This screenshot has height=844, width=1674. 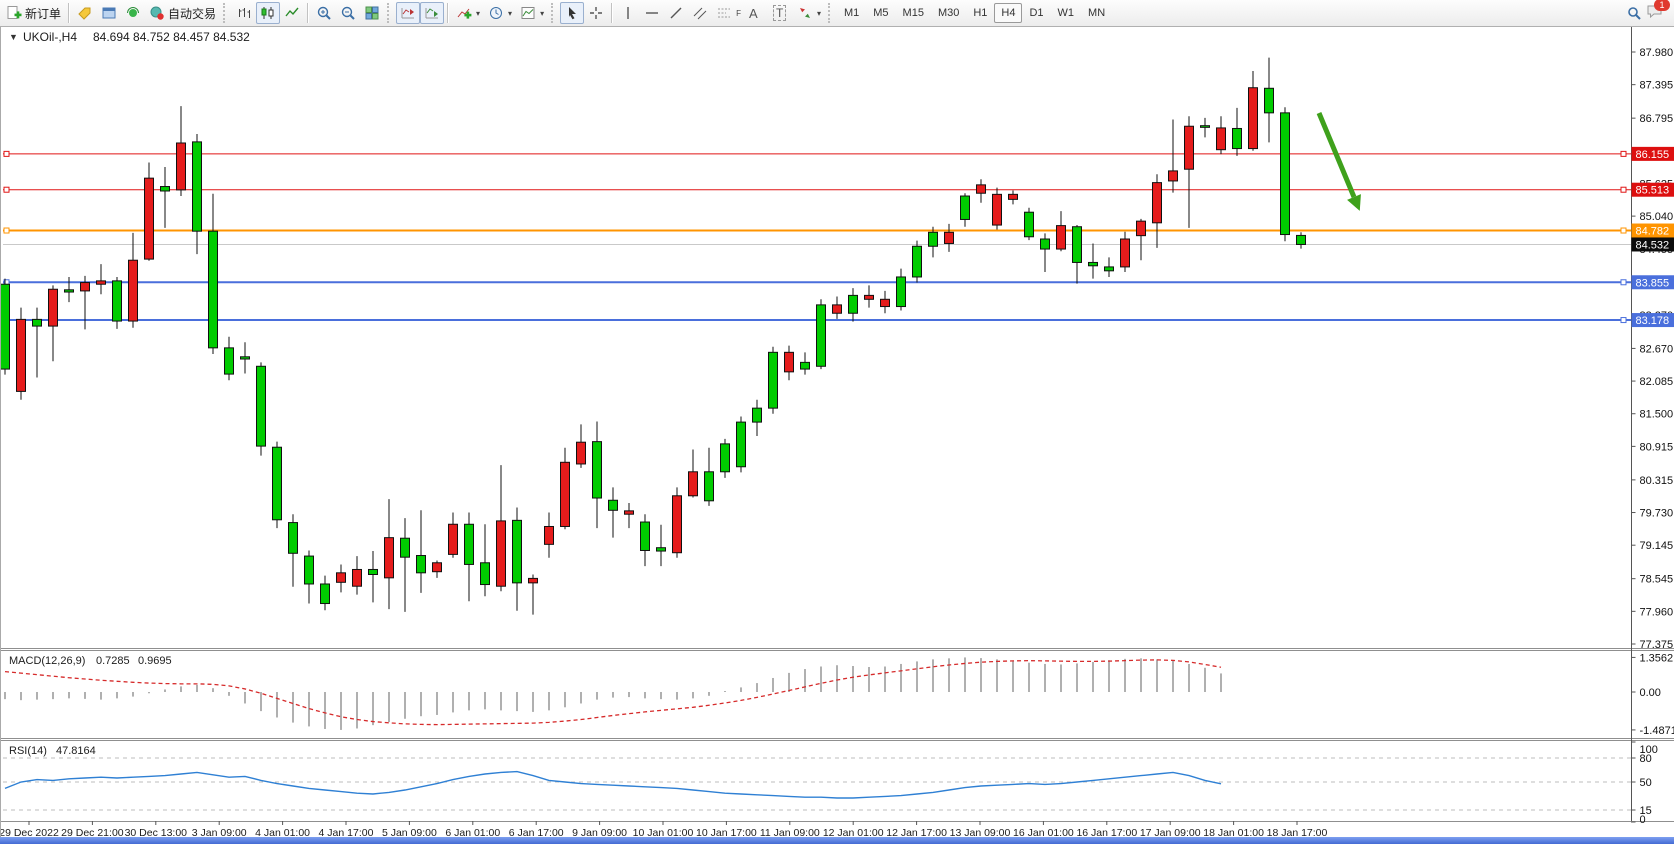 What do you see at coordinates (1646, 811) in the screenshot?
I see `svg-text: 15` at bounding box center [1646, 811].